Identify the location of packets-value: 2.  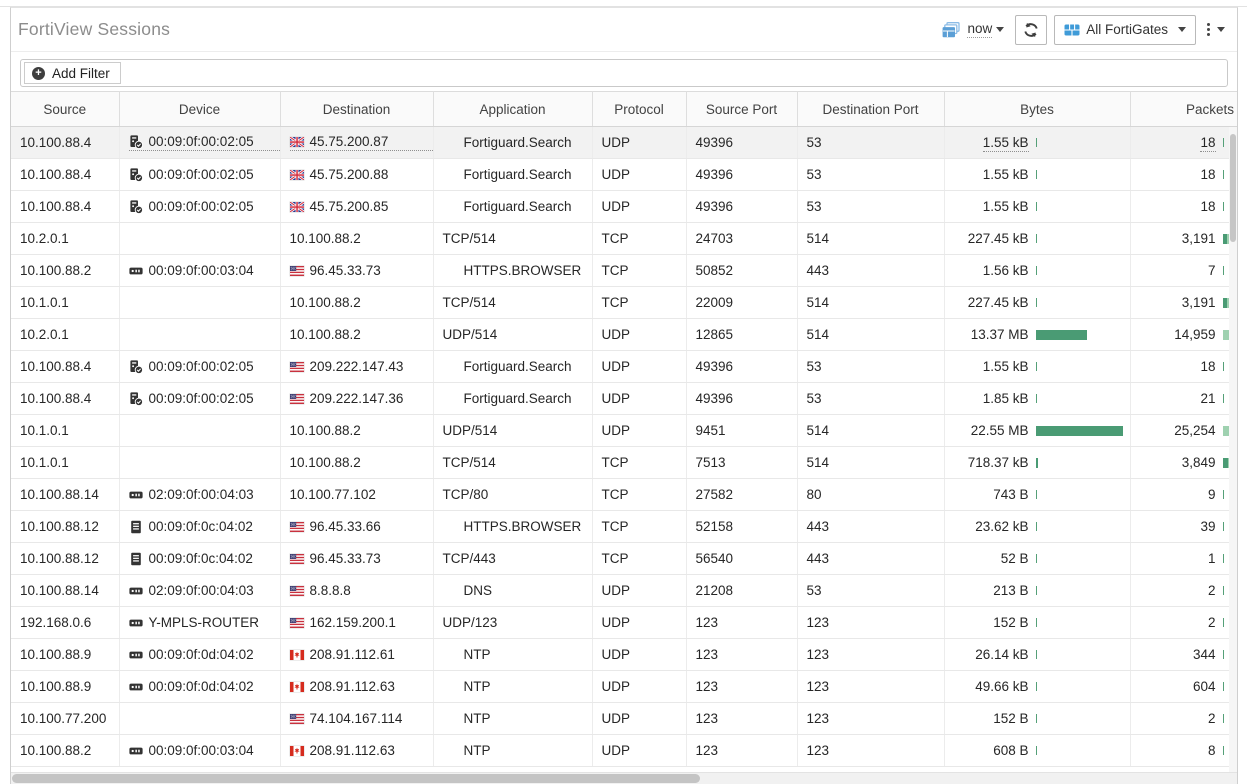
(1211, 590).